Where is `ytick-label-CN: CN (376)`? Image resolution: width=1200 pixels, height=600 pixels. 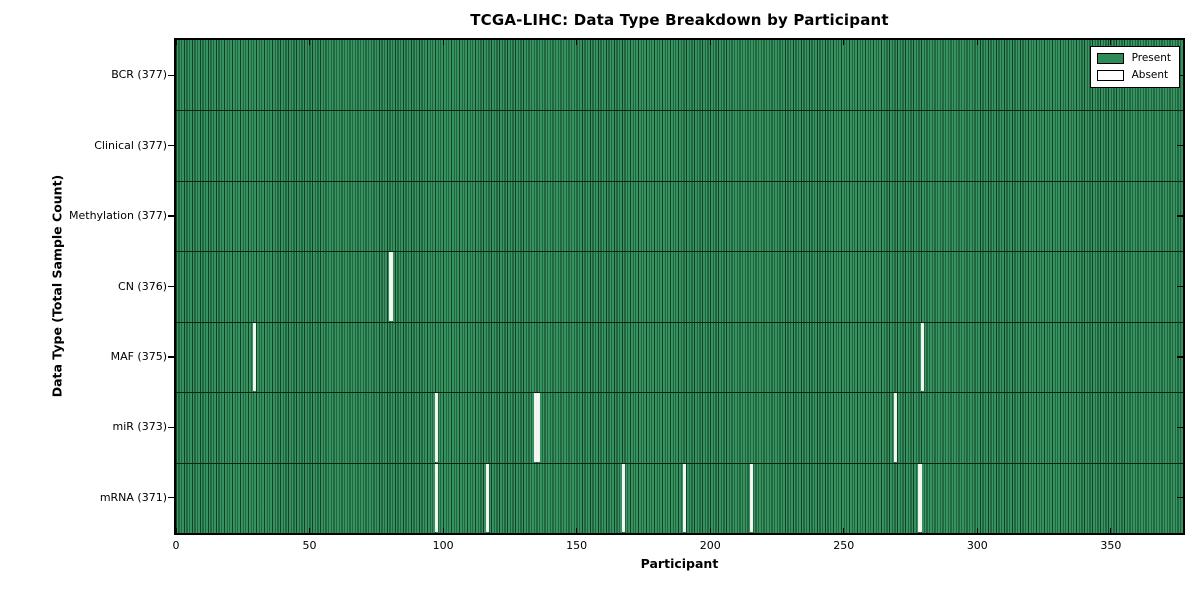 ytick-label-CN: CN (376) is located at coordinates (142, 286).